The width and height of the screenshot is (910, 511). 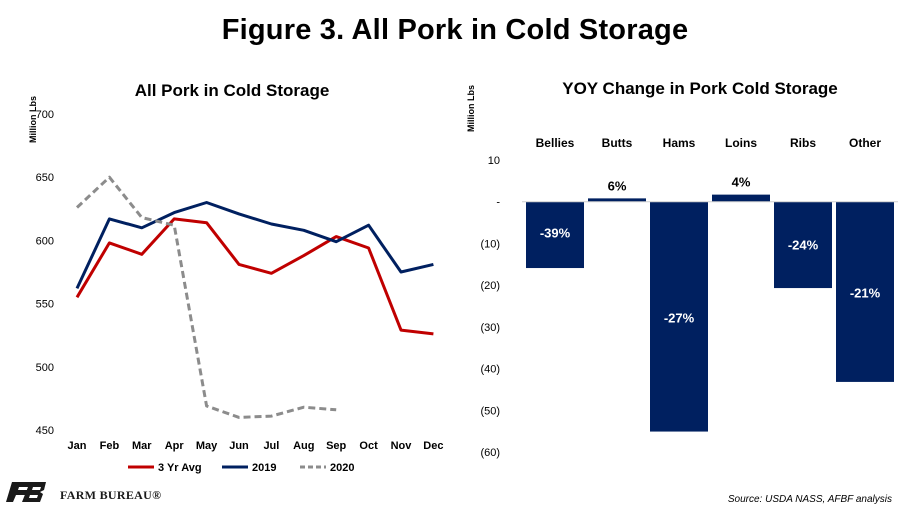 What do you see at coordinates (498, 203) in the screenshot?
I see `bar-ytick-label: -` at bounding box center [498, 203].